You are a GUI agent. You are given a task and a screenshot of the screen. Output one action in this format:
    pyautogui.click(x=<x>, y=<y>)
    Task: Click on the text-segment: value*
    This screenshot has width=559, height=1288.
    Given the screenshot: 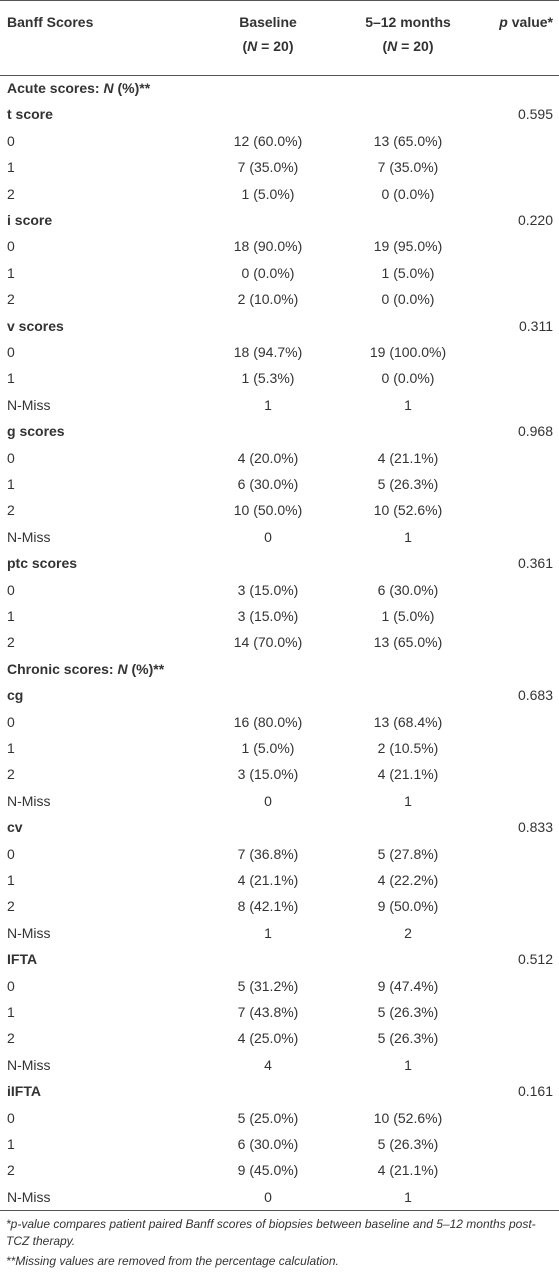 What is the action you would take?
    pyautogui.click(x=530, y=22)
    